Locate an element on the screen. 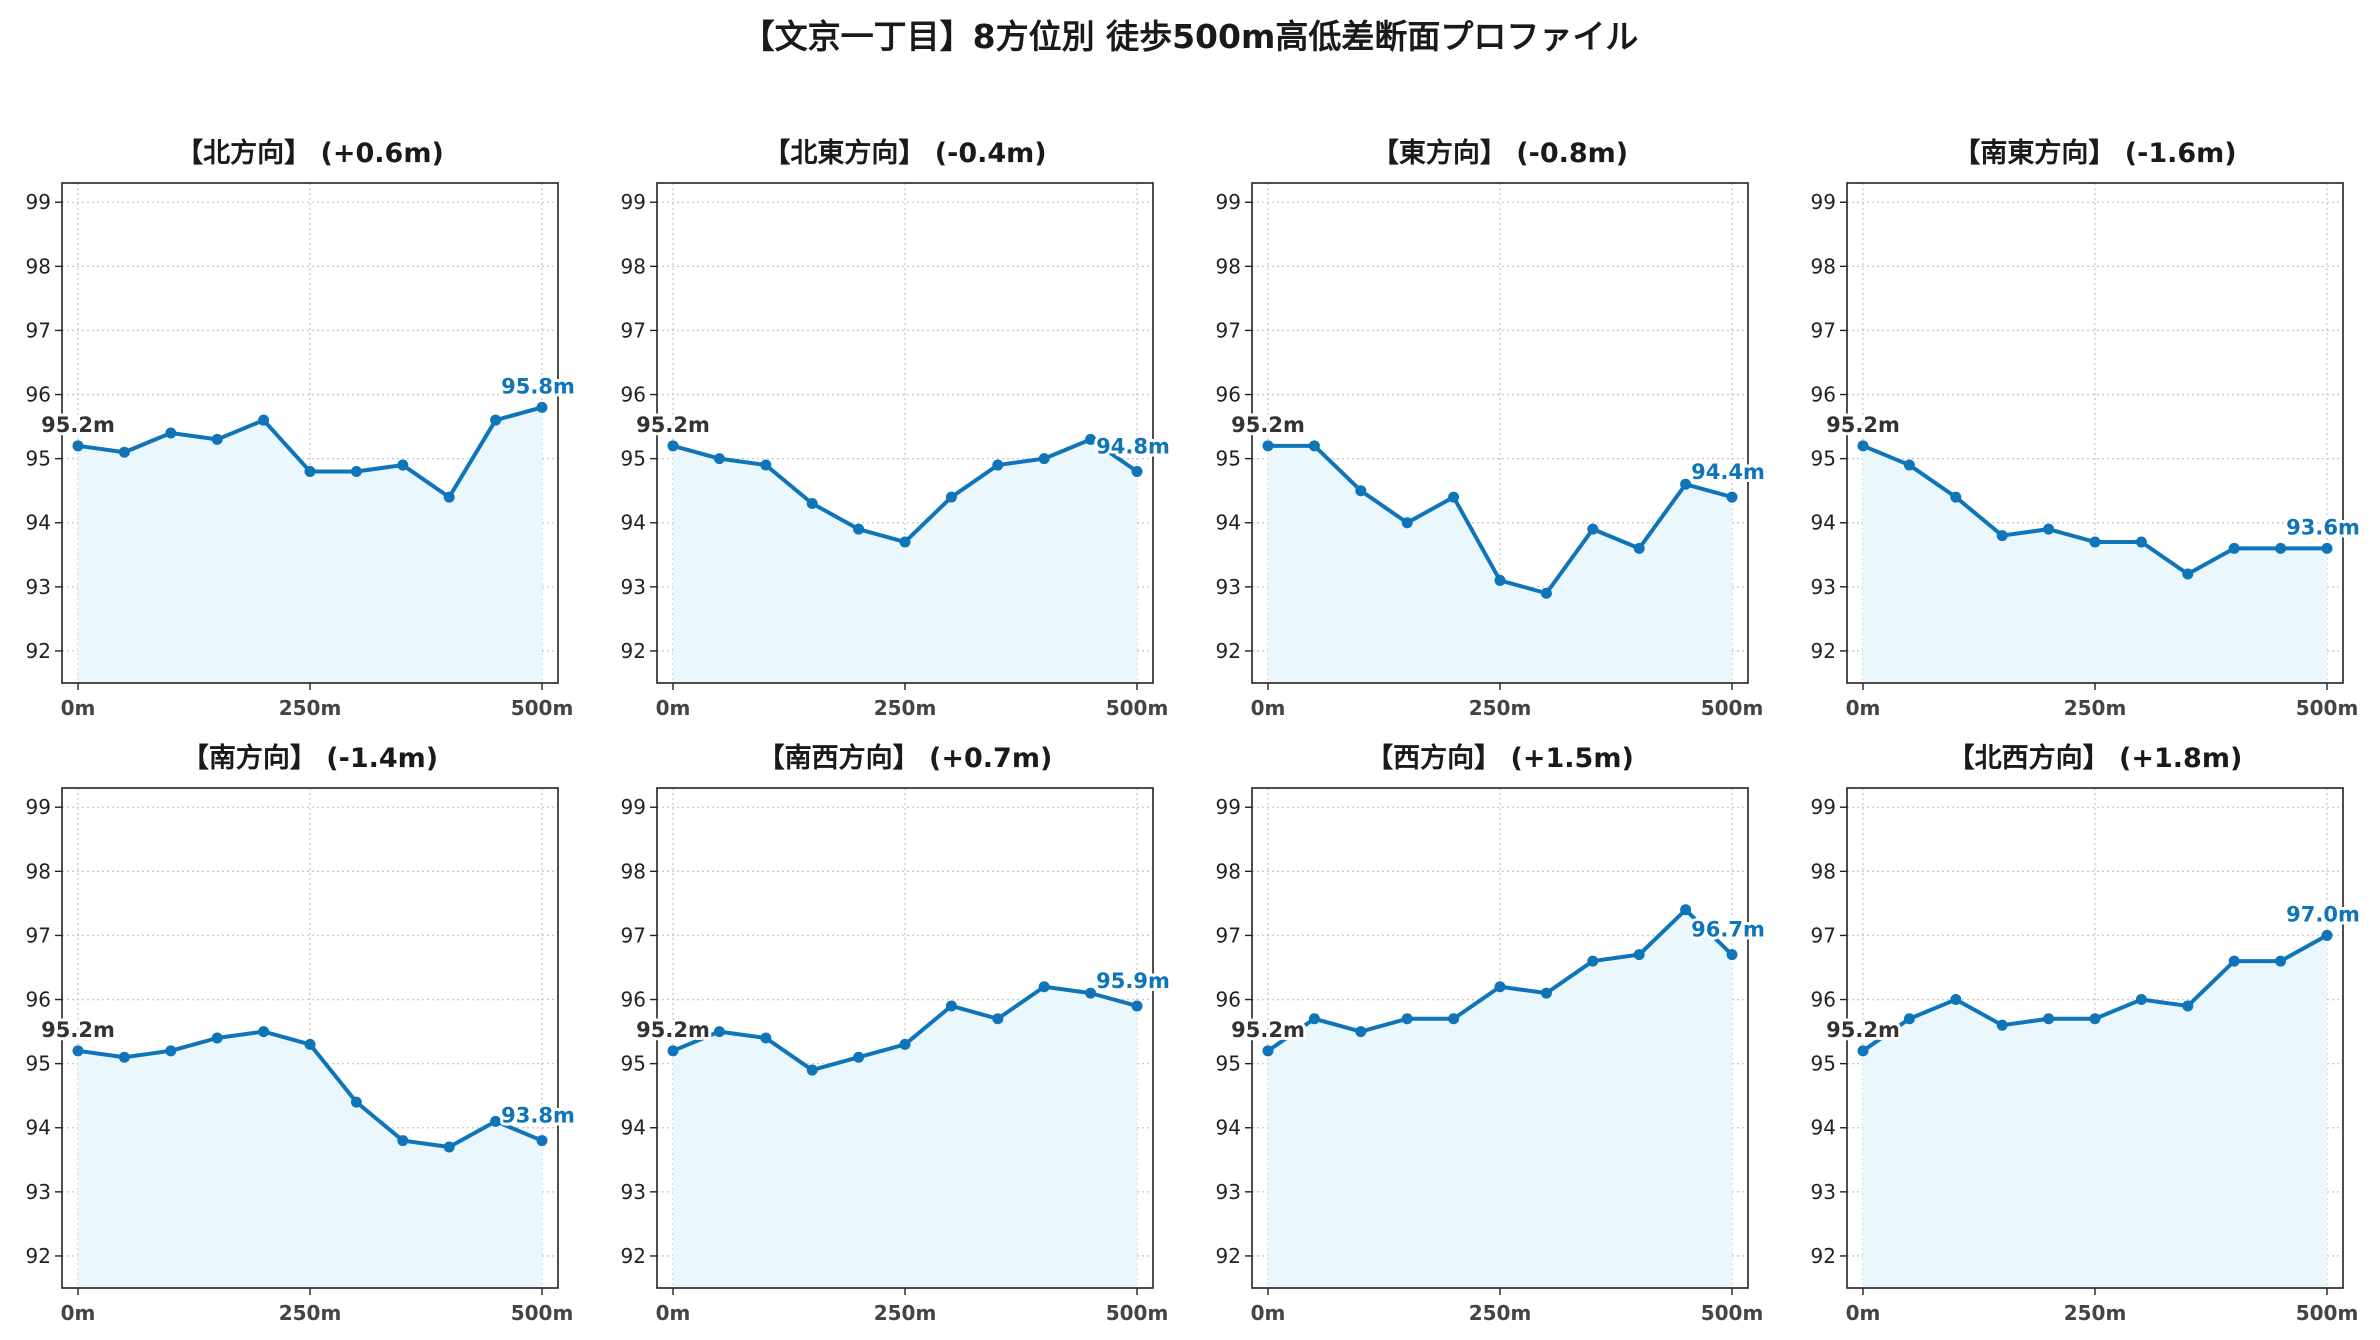  panel-title: 【北東方向】 (-0.4m) is located at coordinates (904, 153).